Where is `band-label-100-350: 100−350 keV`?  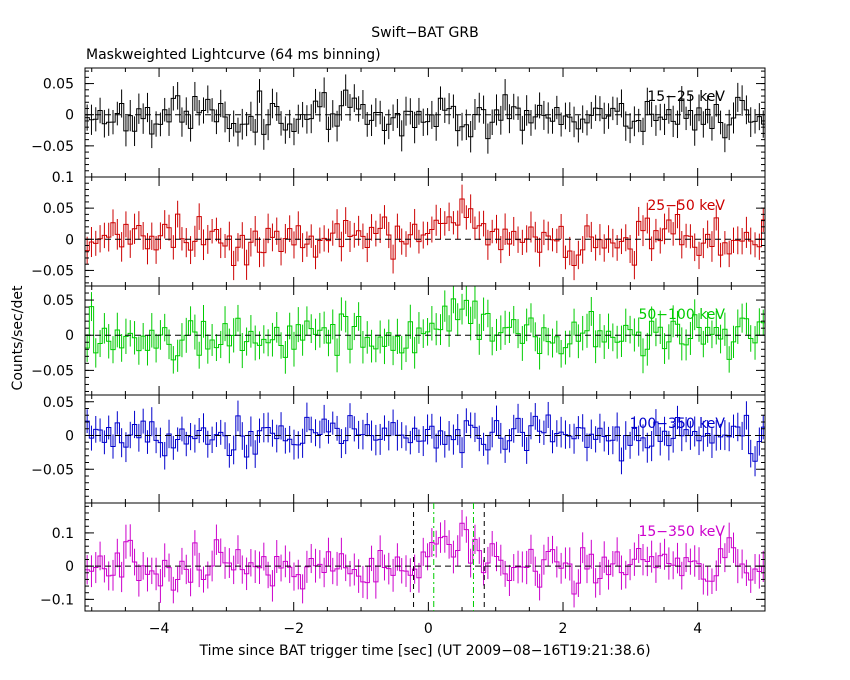
band-label-100-350: 100−350 keV is located at coordinates (678, 424).